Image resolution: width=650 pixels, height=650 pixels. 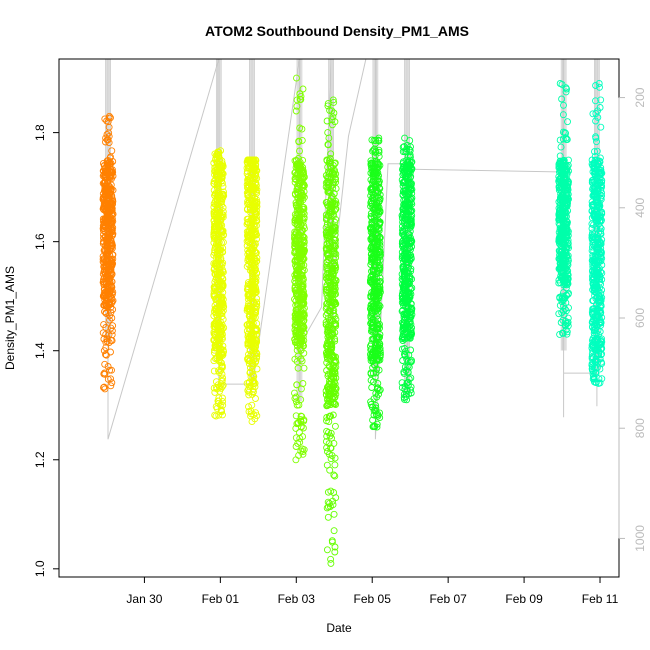 I want to click on x-axis-label: Date, so click(x=339, y=628).